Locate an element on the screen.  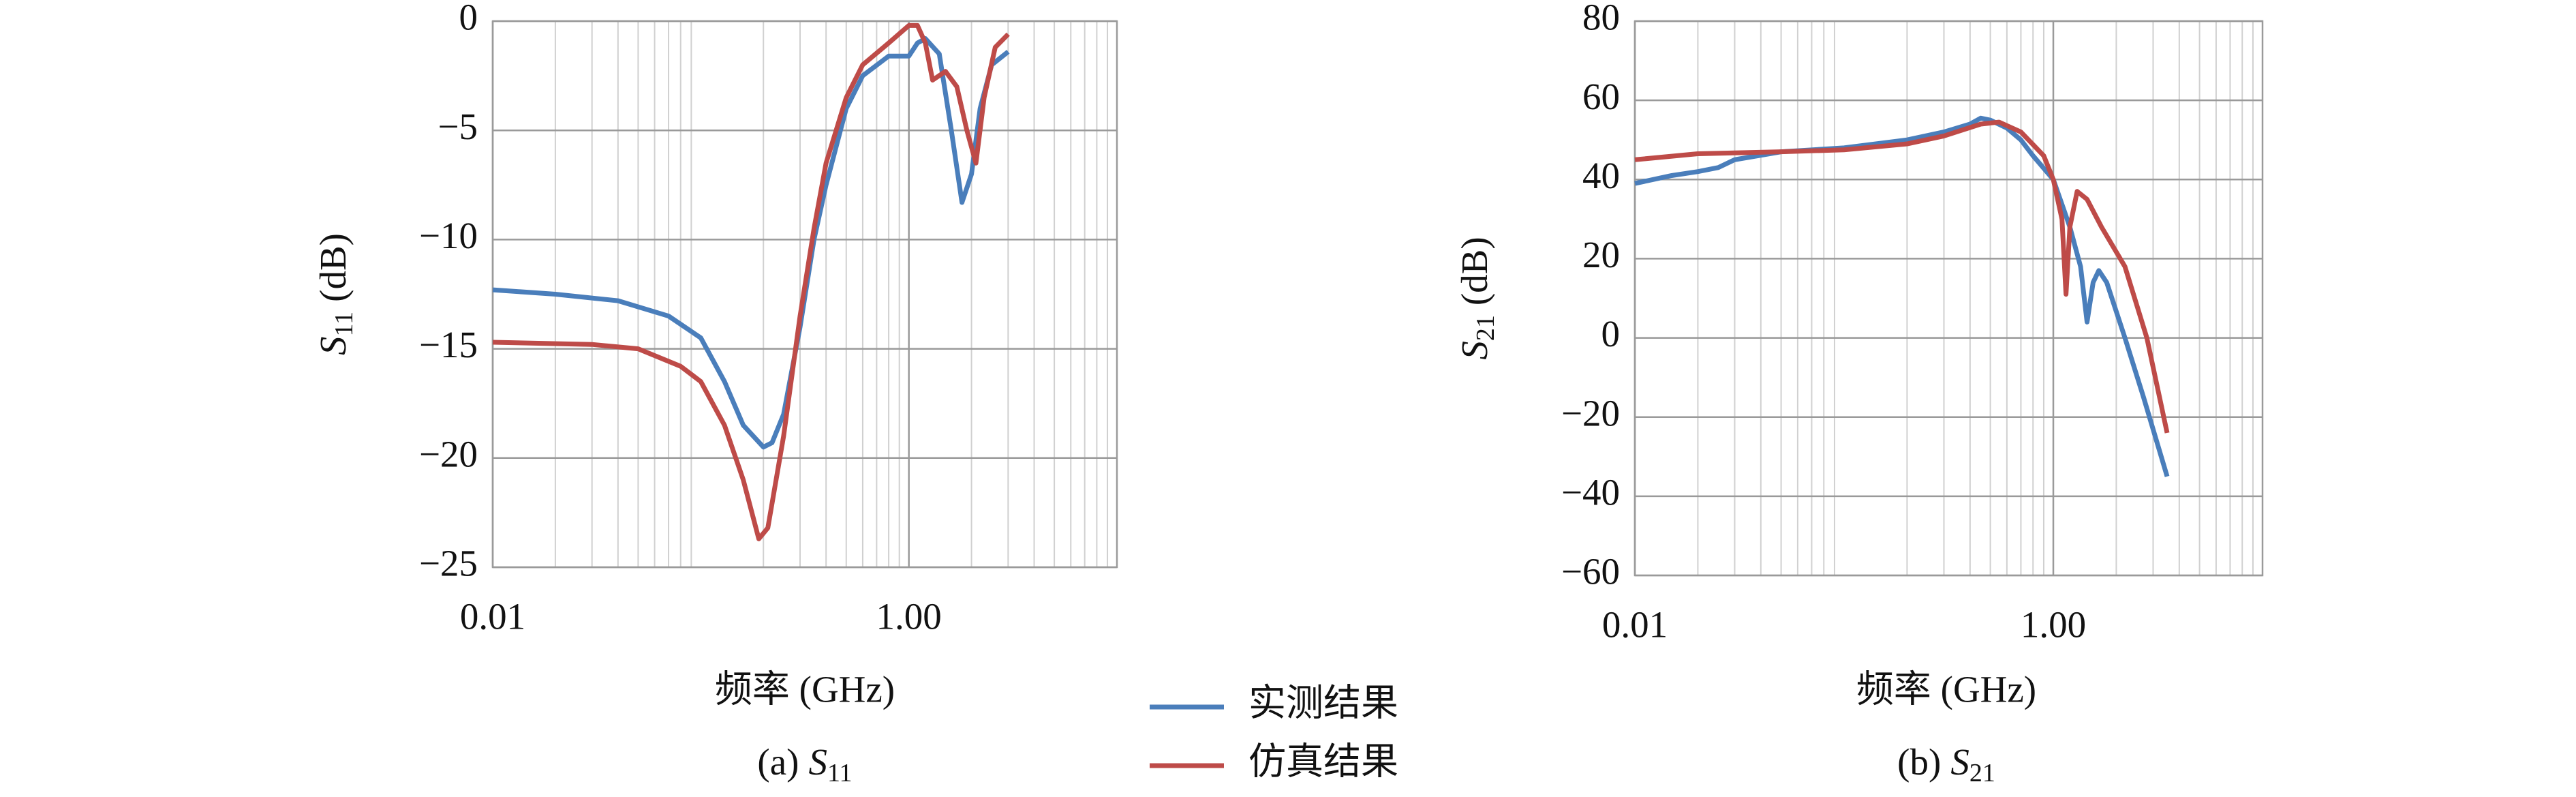
y-tick-label: −25 is located at coordinates (448, 563).